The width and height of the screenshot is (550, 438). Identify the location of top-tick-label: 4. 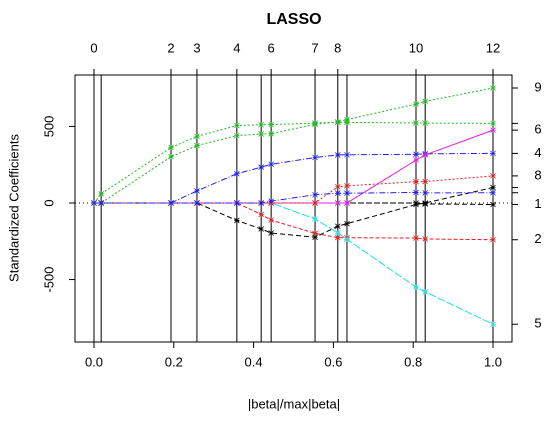
(236, 47).